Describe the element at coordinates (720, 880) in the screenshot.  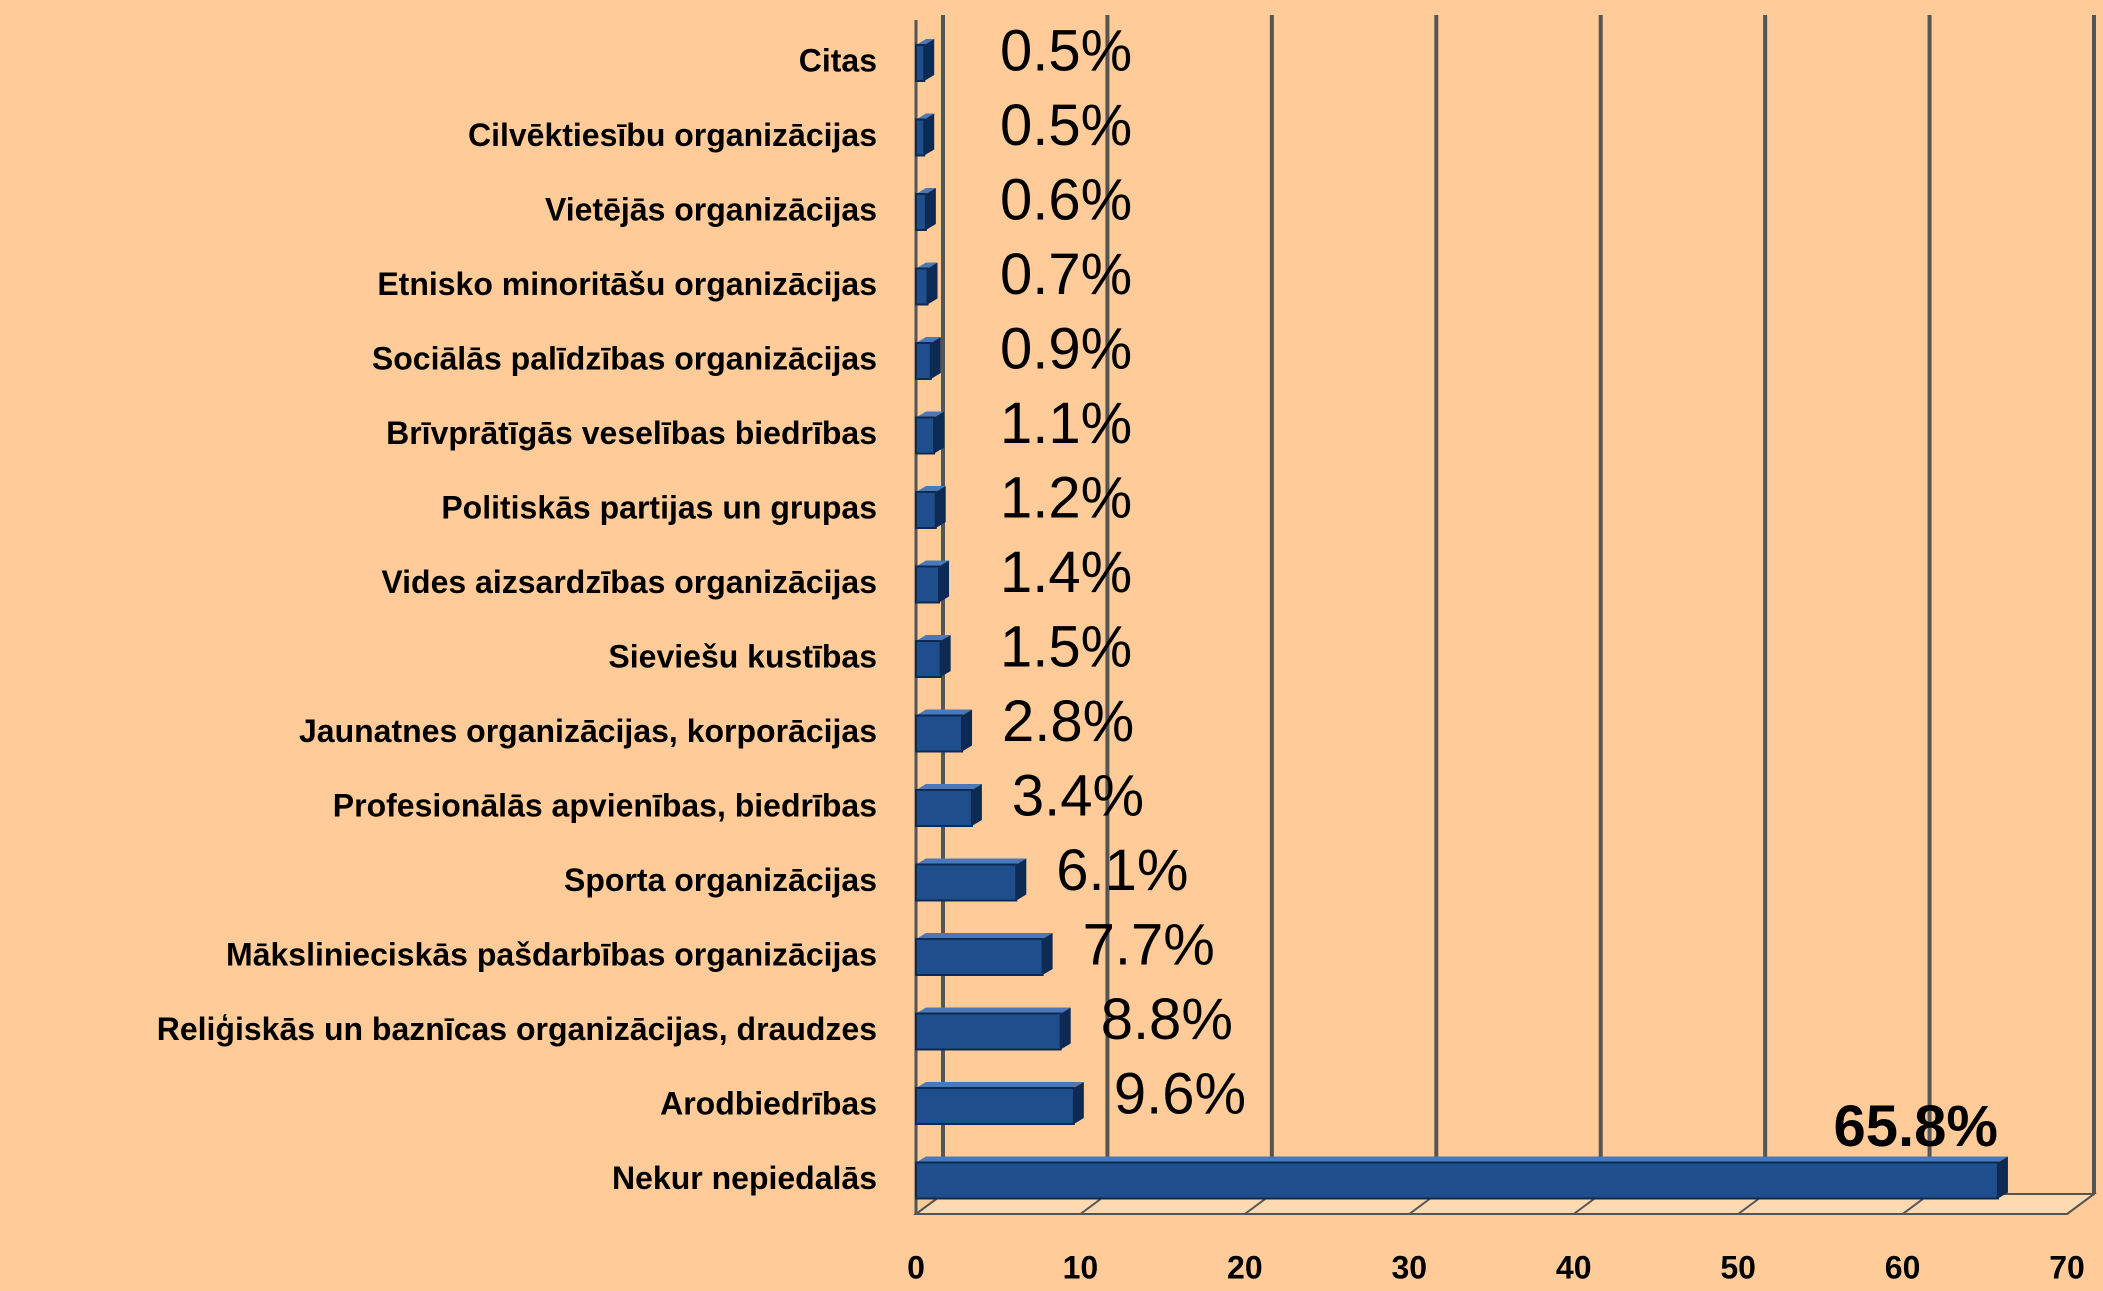
I see `y-tick-label: Sporta organizācijas` at that location.